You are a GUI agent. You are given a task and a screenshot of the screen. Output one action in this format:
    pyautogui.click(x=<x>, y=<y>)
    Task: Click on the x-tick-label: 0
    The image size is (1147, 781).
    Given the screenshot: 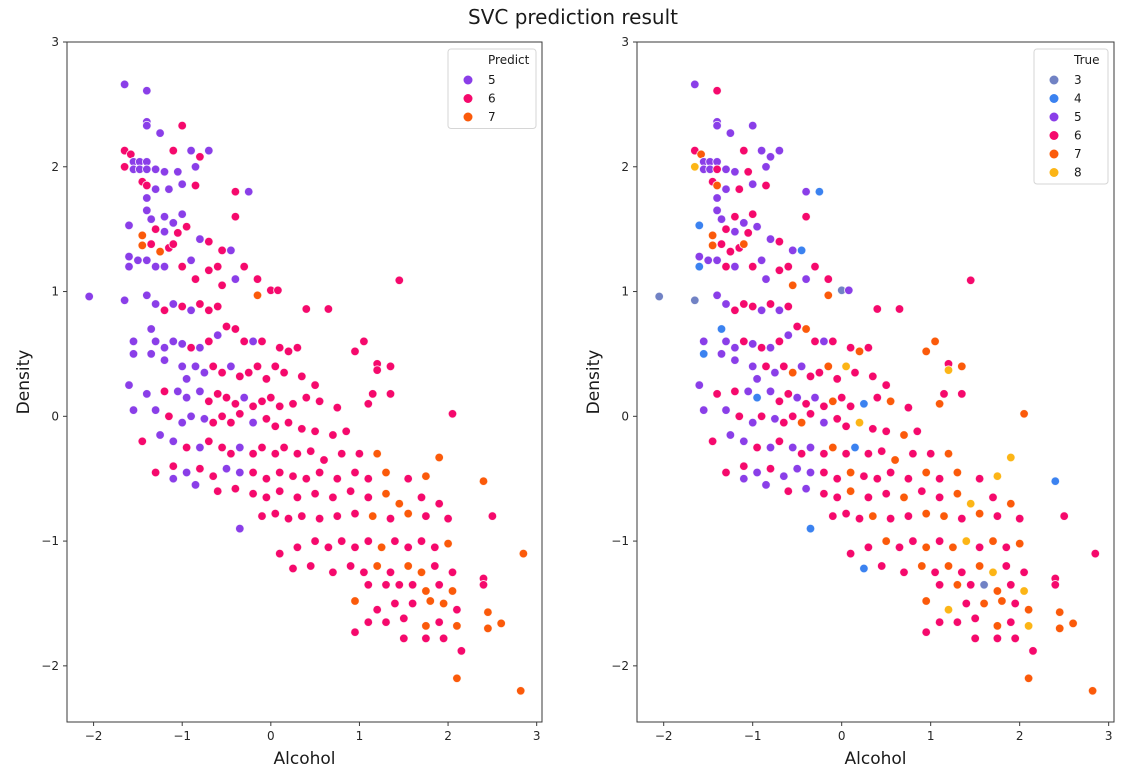 What is the action you would take?
    pyautogui.click(x=842, y=736)
    